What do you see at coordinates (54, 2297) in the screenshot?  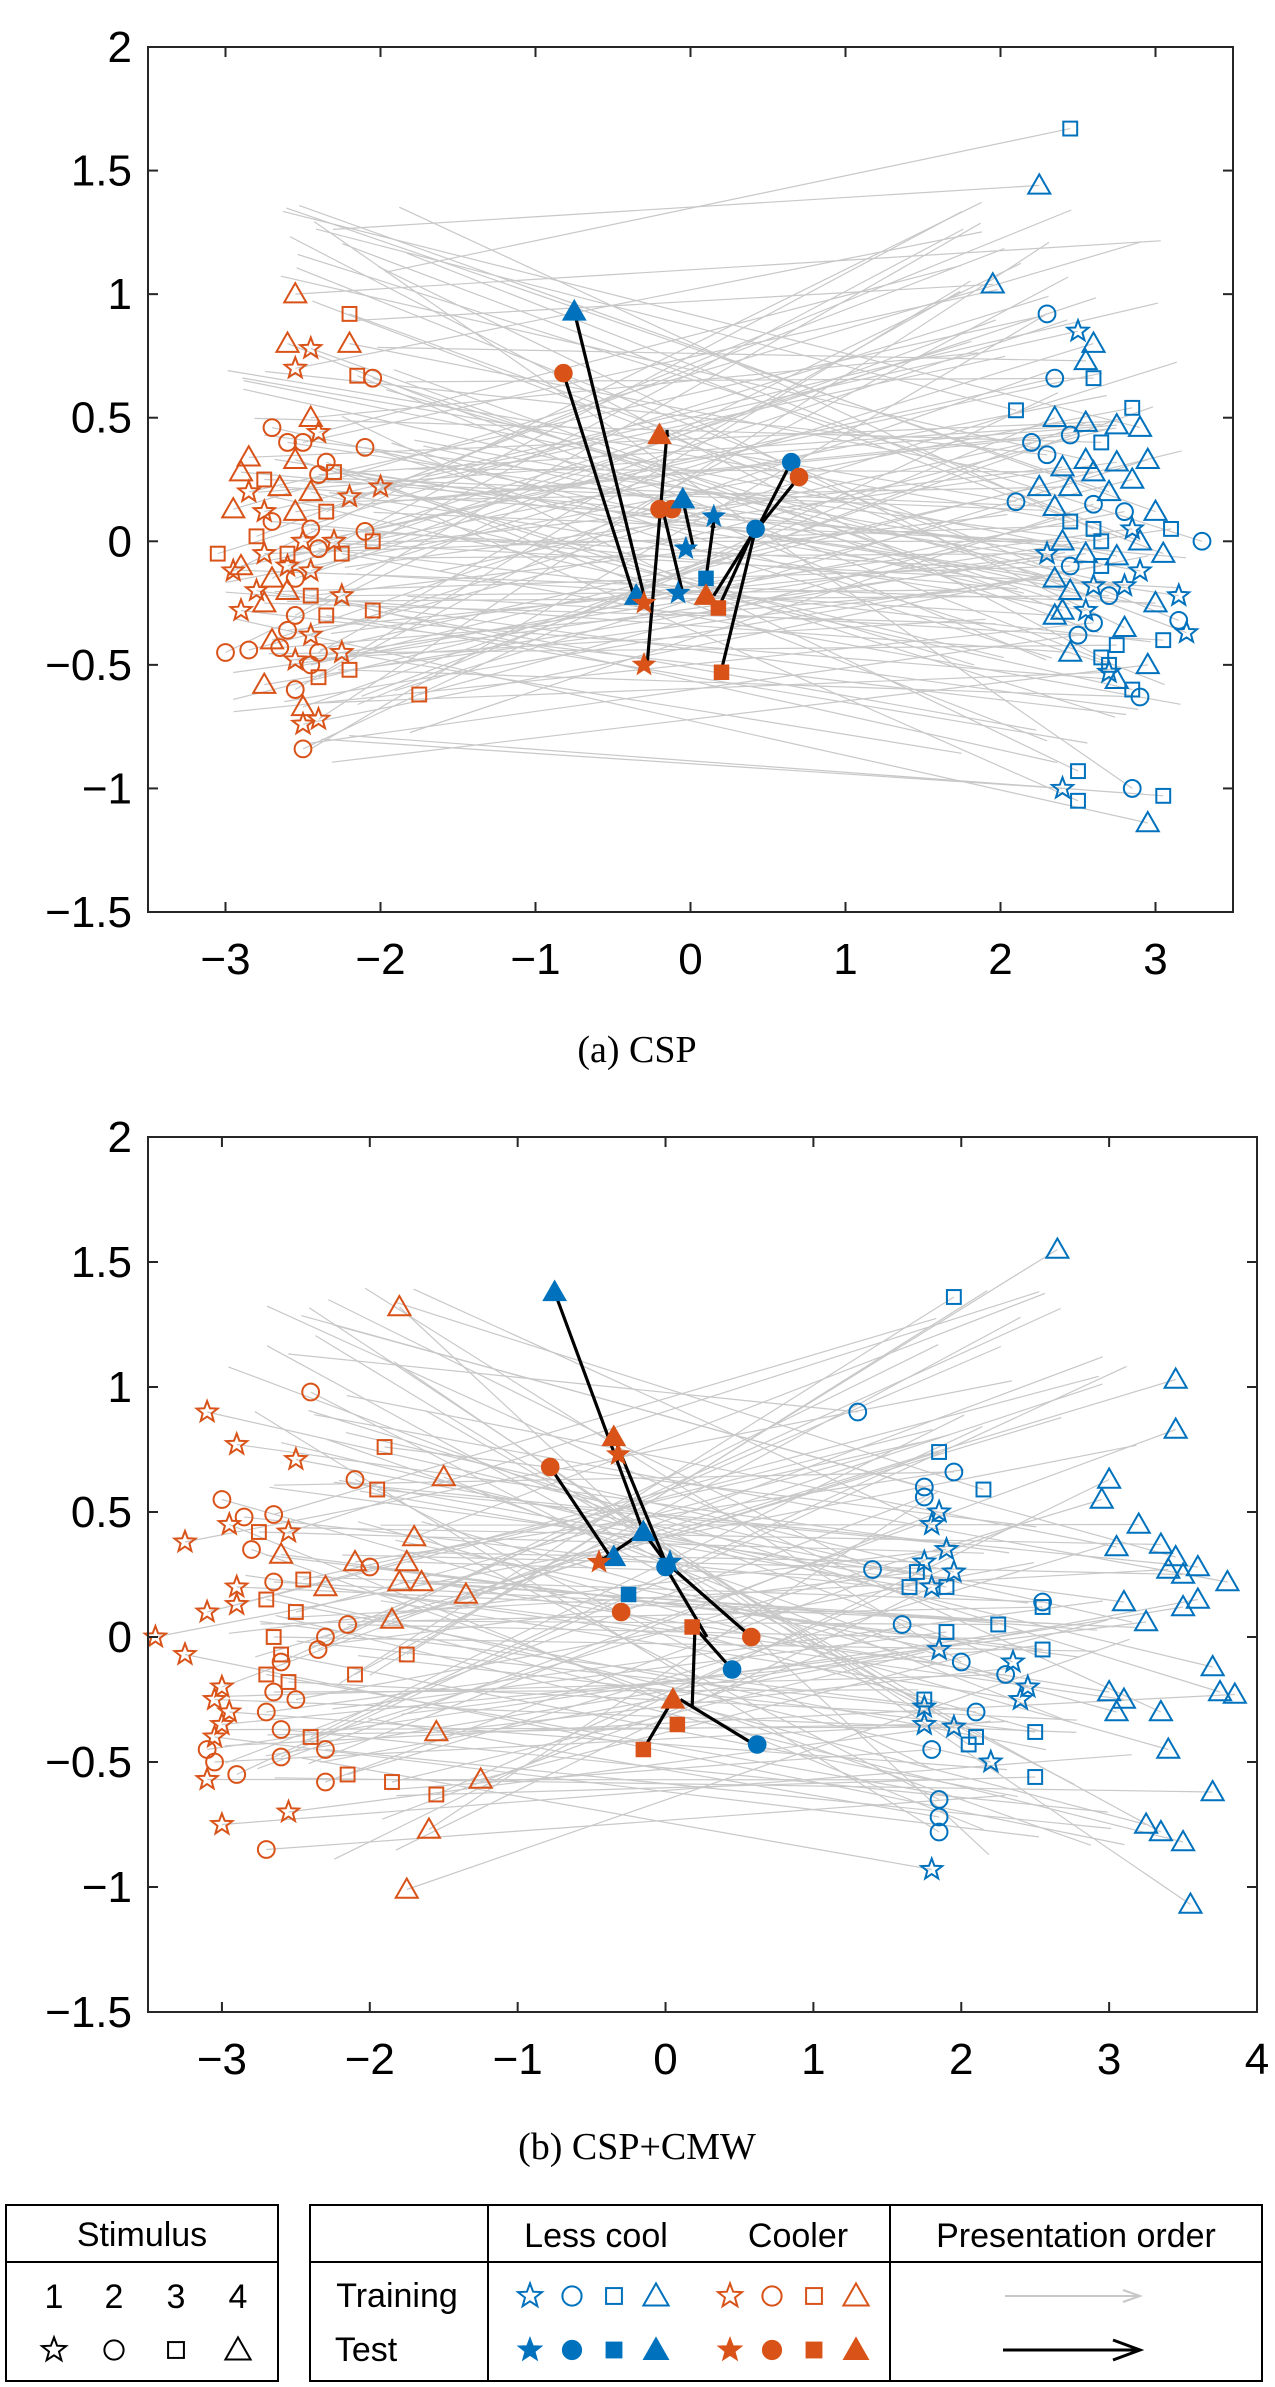 I see `legend-stimulus-1: 1` at bounding box center [54, 2297].